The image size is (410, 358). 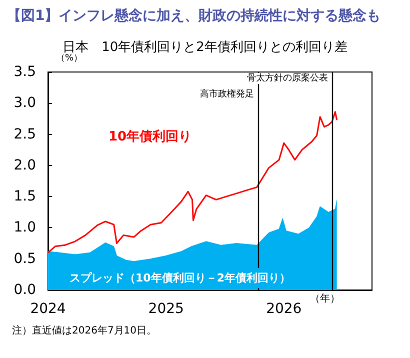 What do you see at coordinates (284, 309) in the screenshot?
I see `x-tick-label: 2026` at bounding box center [284, 309].